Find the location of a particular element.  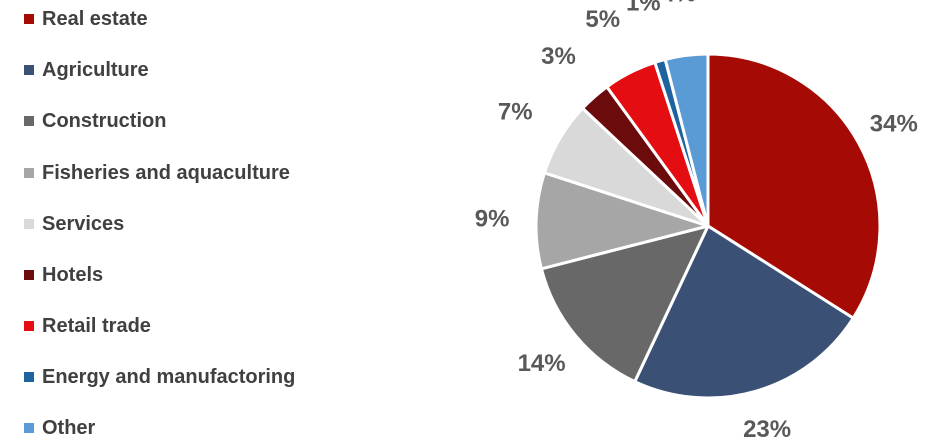

legend-label: Construction is located at coordinates (104, 120).